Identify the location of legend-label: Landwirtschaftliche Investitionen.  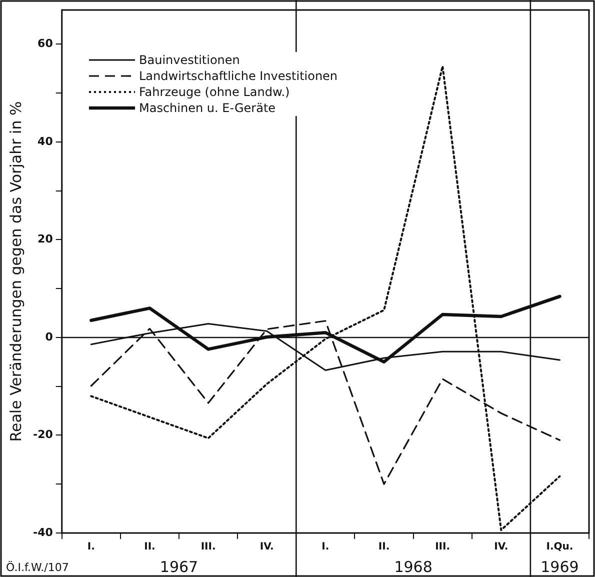
(238, 76).